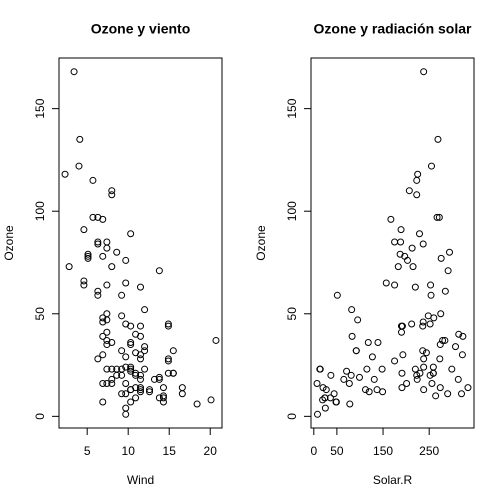  Describe the element at coordinates (170, 451) in the screenshot. I see `x-tick-label: 15` at that location.